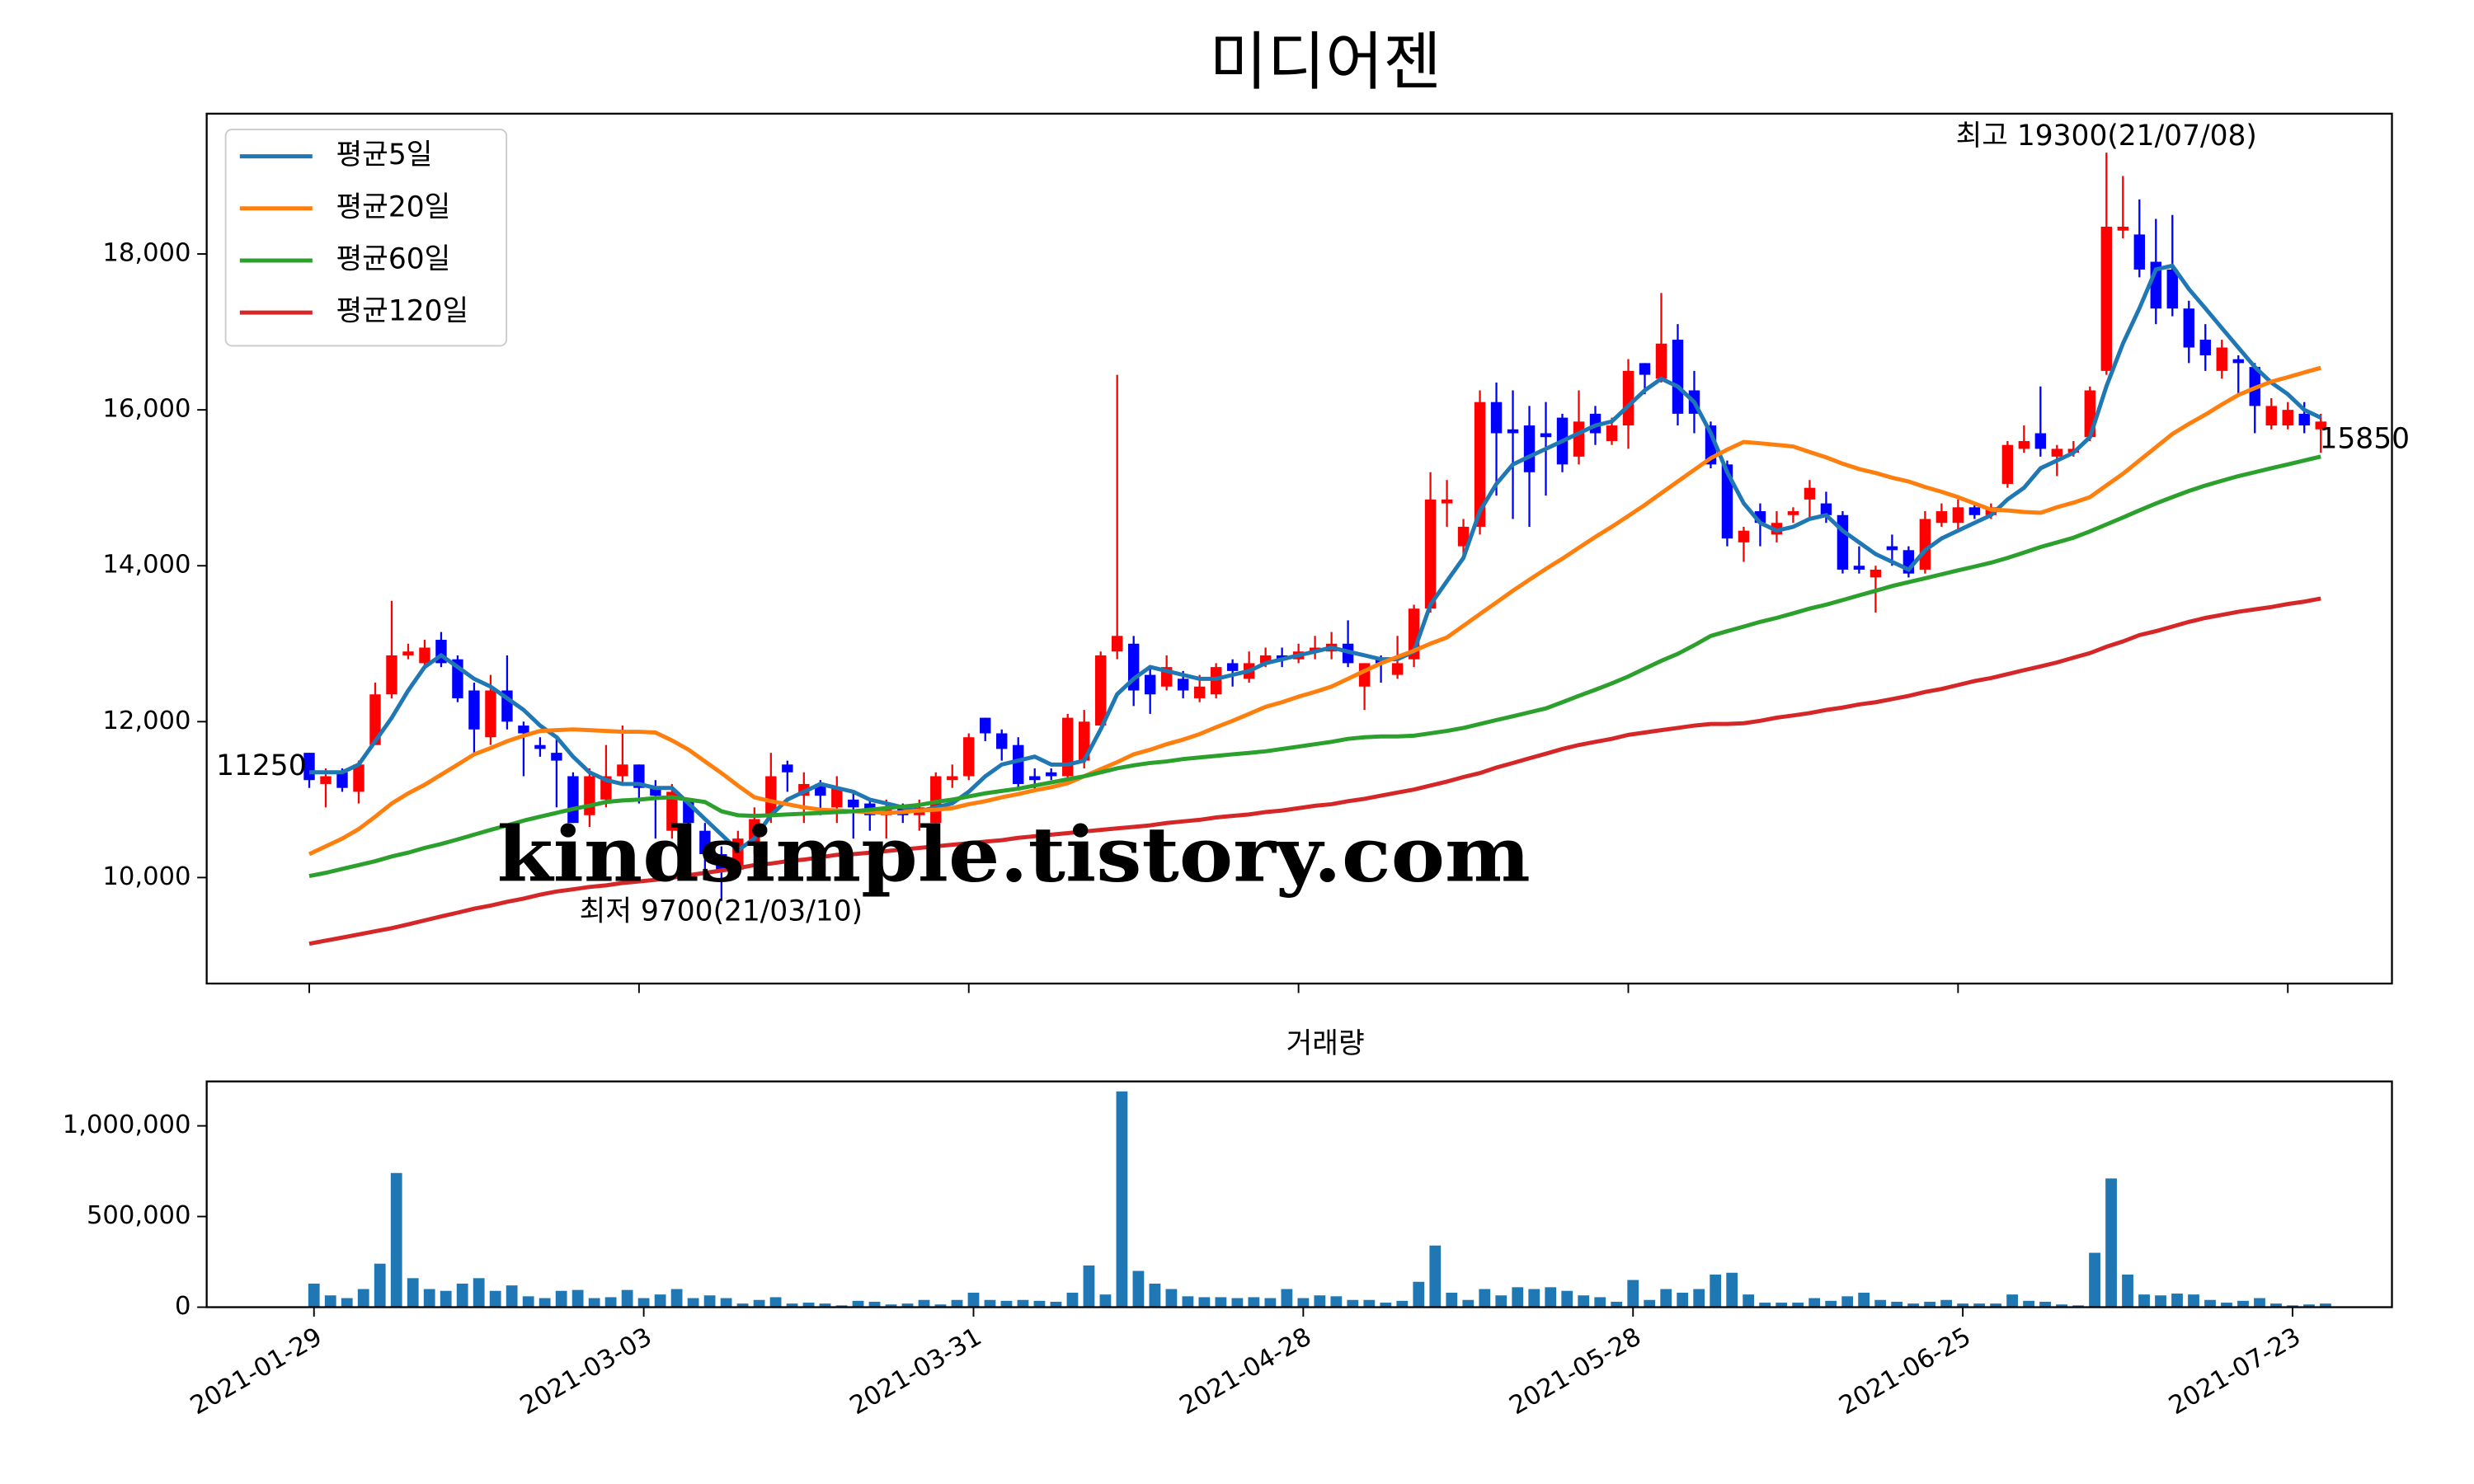  Describe the element at coordinates (1299, 1194) in the screenshot. I see `plot-frame` at that location.